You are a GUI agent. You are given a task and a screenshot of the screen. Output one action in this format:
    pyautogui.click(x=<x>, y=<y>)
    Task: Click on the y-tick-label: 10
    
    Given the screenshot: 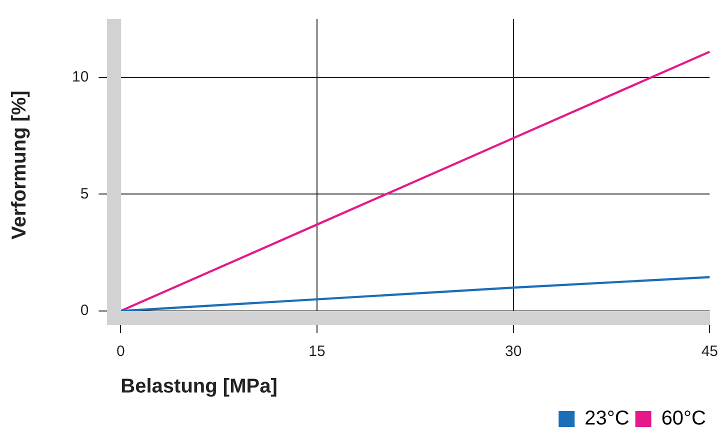 What is the action you would take?
    pyautogui.click(x=80, y=77)
    